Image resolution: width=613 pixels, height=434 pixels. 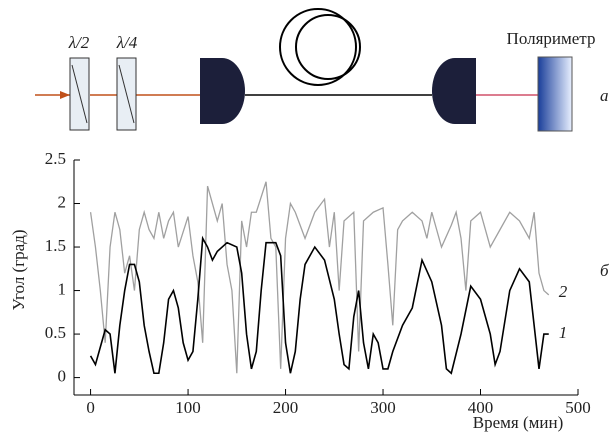 What do you see at coordinates (518, 422) in the screenshot?
I see `x-axis-label: Время (мин)` at bounding box center [518, 422].